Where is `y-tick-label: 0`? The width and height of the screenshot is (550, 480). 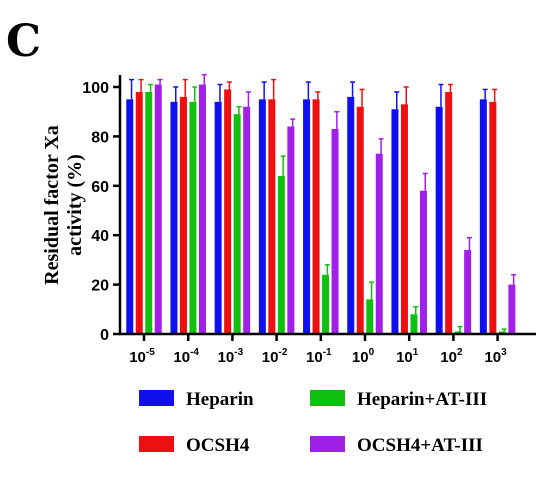
y-tick-label: 0 is located at coordinates (104, 335).